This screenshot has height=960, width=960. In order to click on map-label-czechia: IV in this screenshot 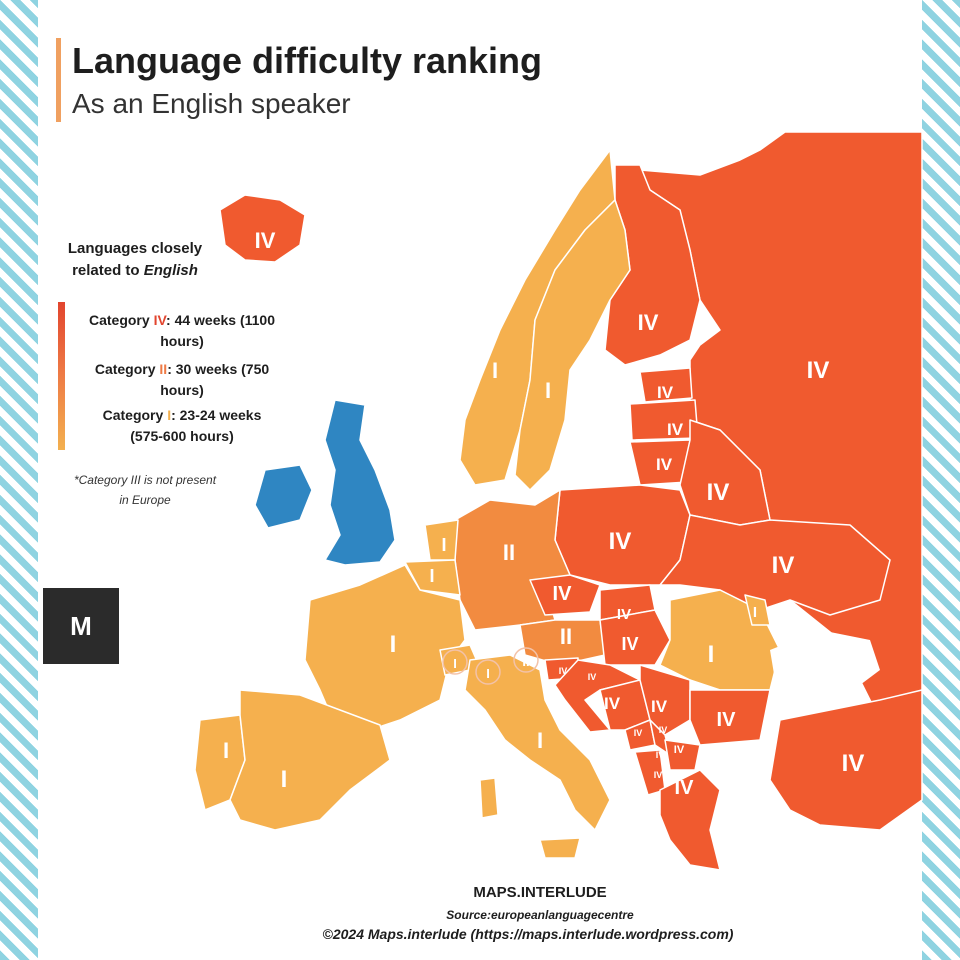, I will do `click(563, 594)`.